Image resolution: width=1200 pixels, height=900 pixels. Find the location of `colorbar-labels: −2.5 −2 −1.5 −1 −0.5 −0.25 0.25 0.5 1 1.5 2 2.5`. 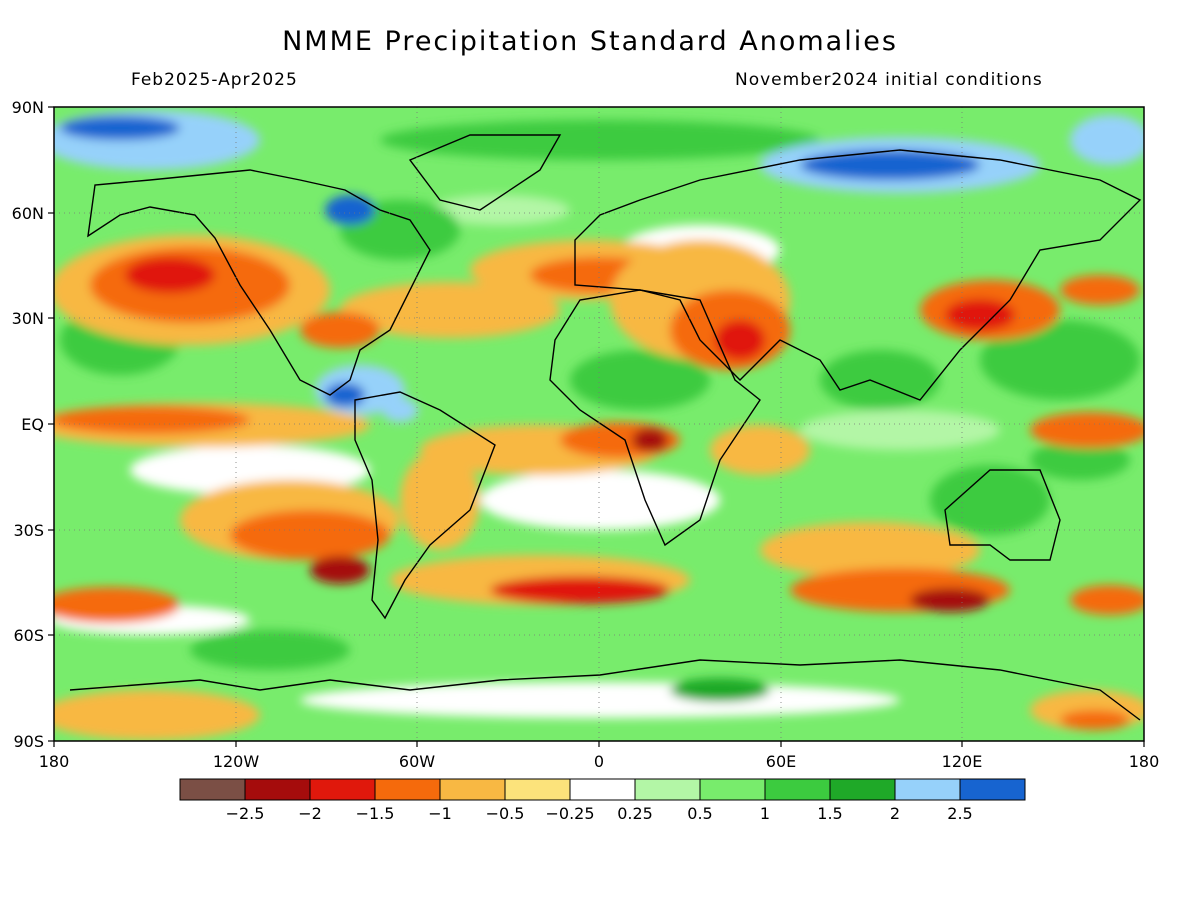

colorbar-labels: −2.5 −2 −1.5 −1 −0.5 −0.25 0.25 0.5 1 1.5 2 2.5 is located at coordinates (599, 813).